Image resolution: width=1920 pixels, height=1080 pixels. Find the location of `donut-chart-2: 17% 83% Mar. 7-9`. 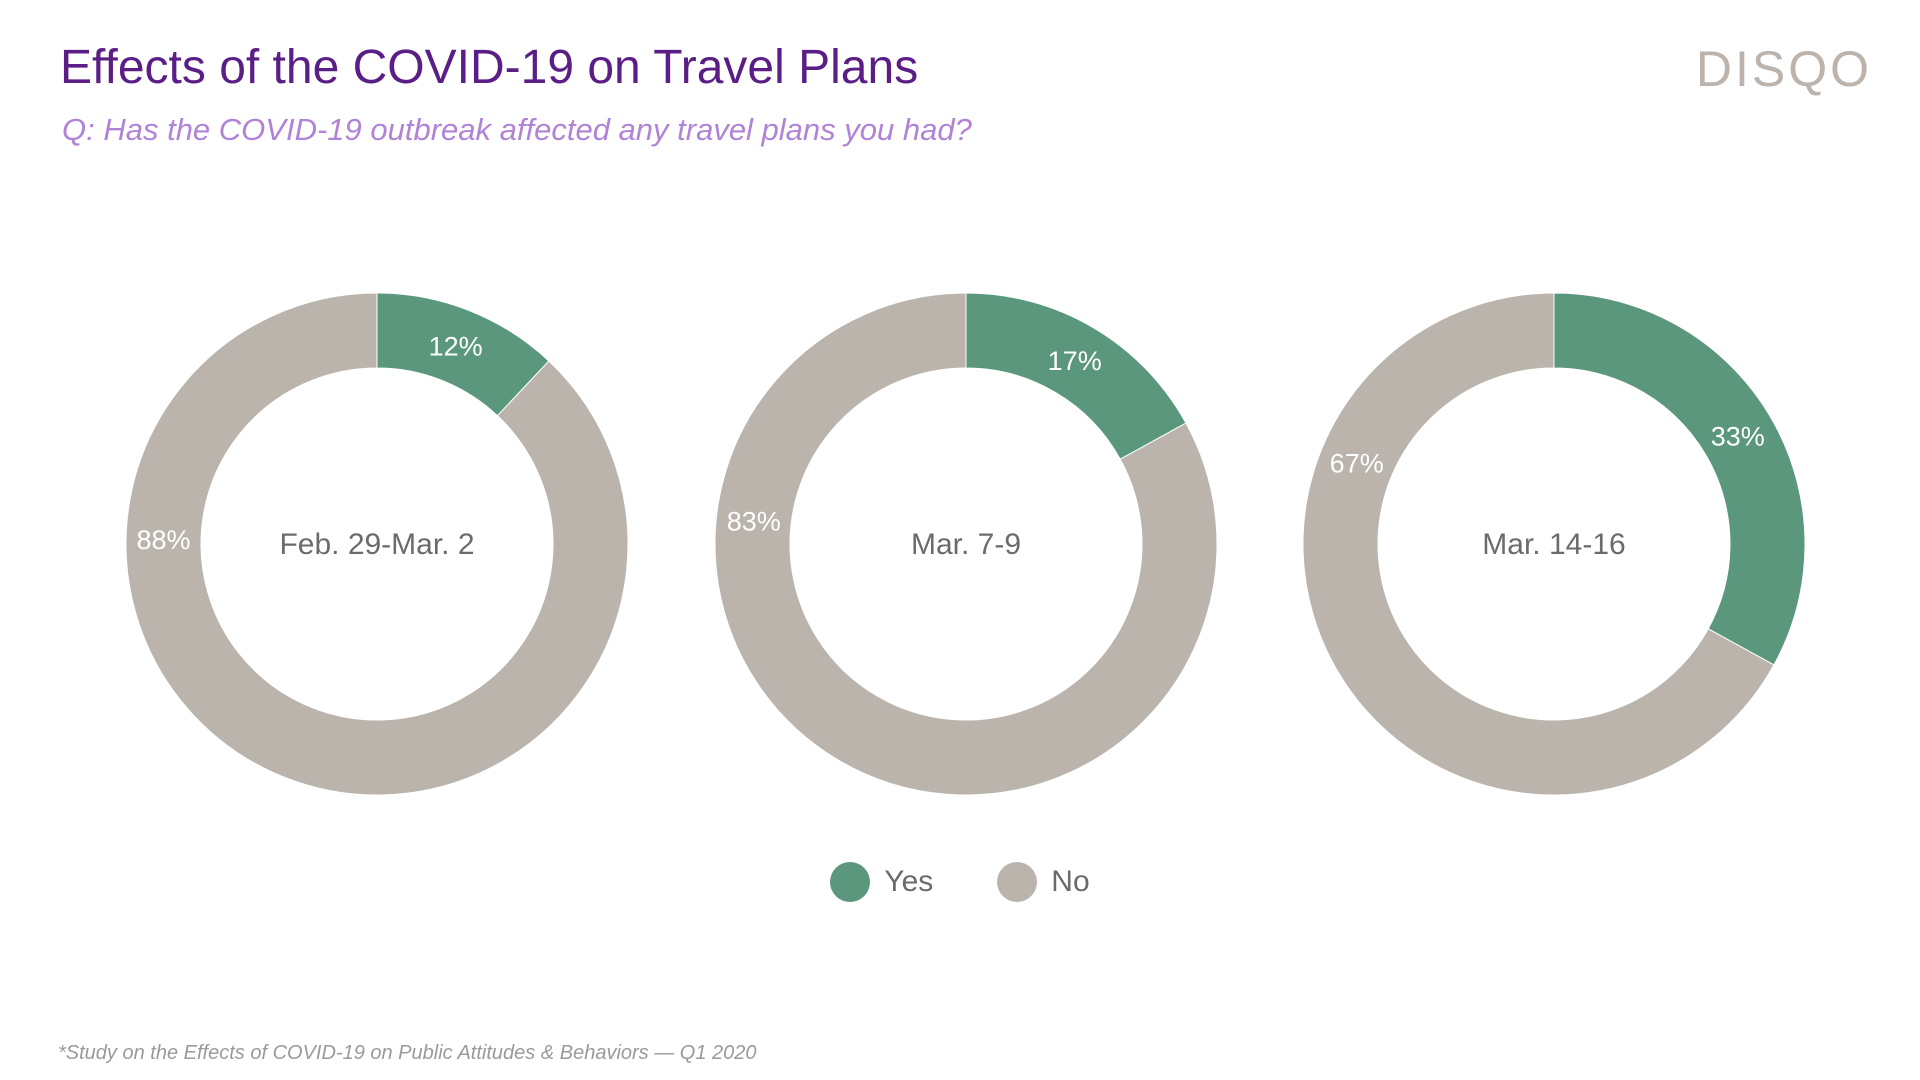

donut-chart-2: 17% 83% Mar. 7-9 is located at coordinates (966, 544).